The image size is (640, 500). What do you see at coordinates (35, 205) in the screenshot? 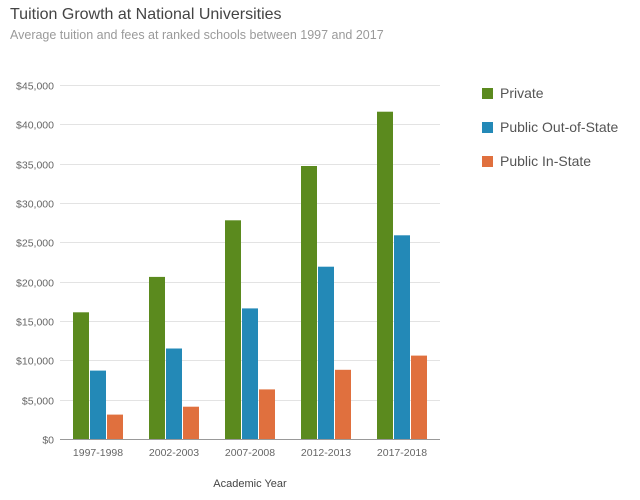
I see `y-tick-label: $30,000` at bounding box center [35, 205].